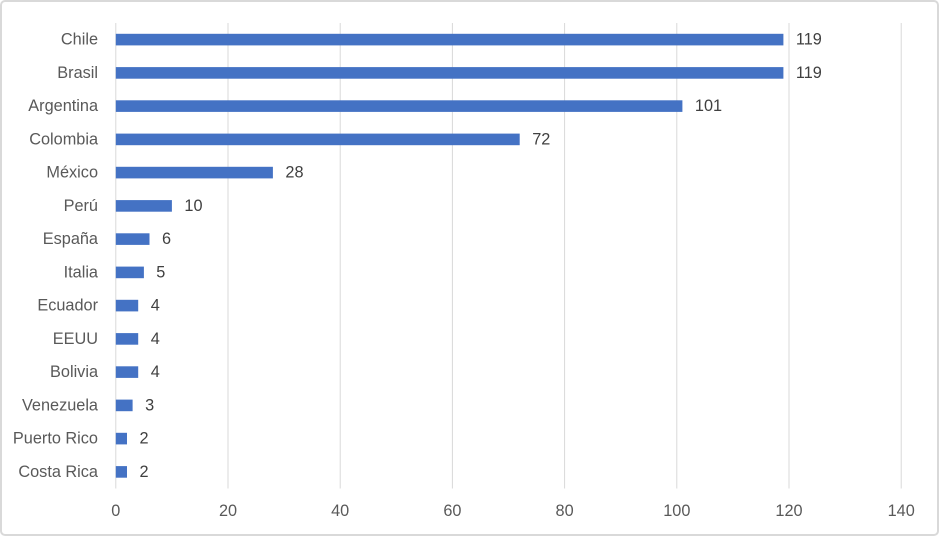 Image resolution: width=939 pixels, height=541 pixels. Describe the element at coordinates (676, 511) in the screenshot. I see `svg-text: 100` at that location.